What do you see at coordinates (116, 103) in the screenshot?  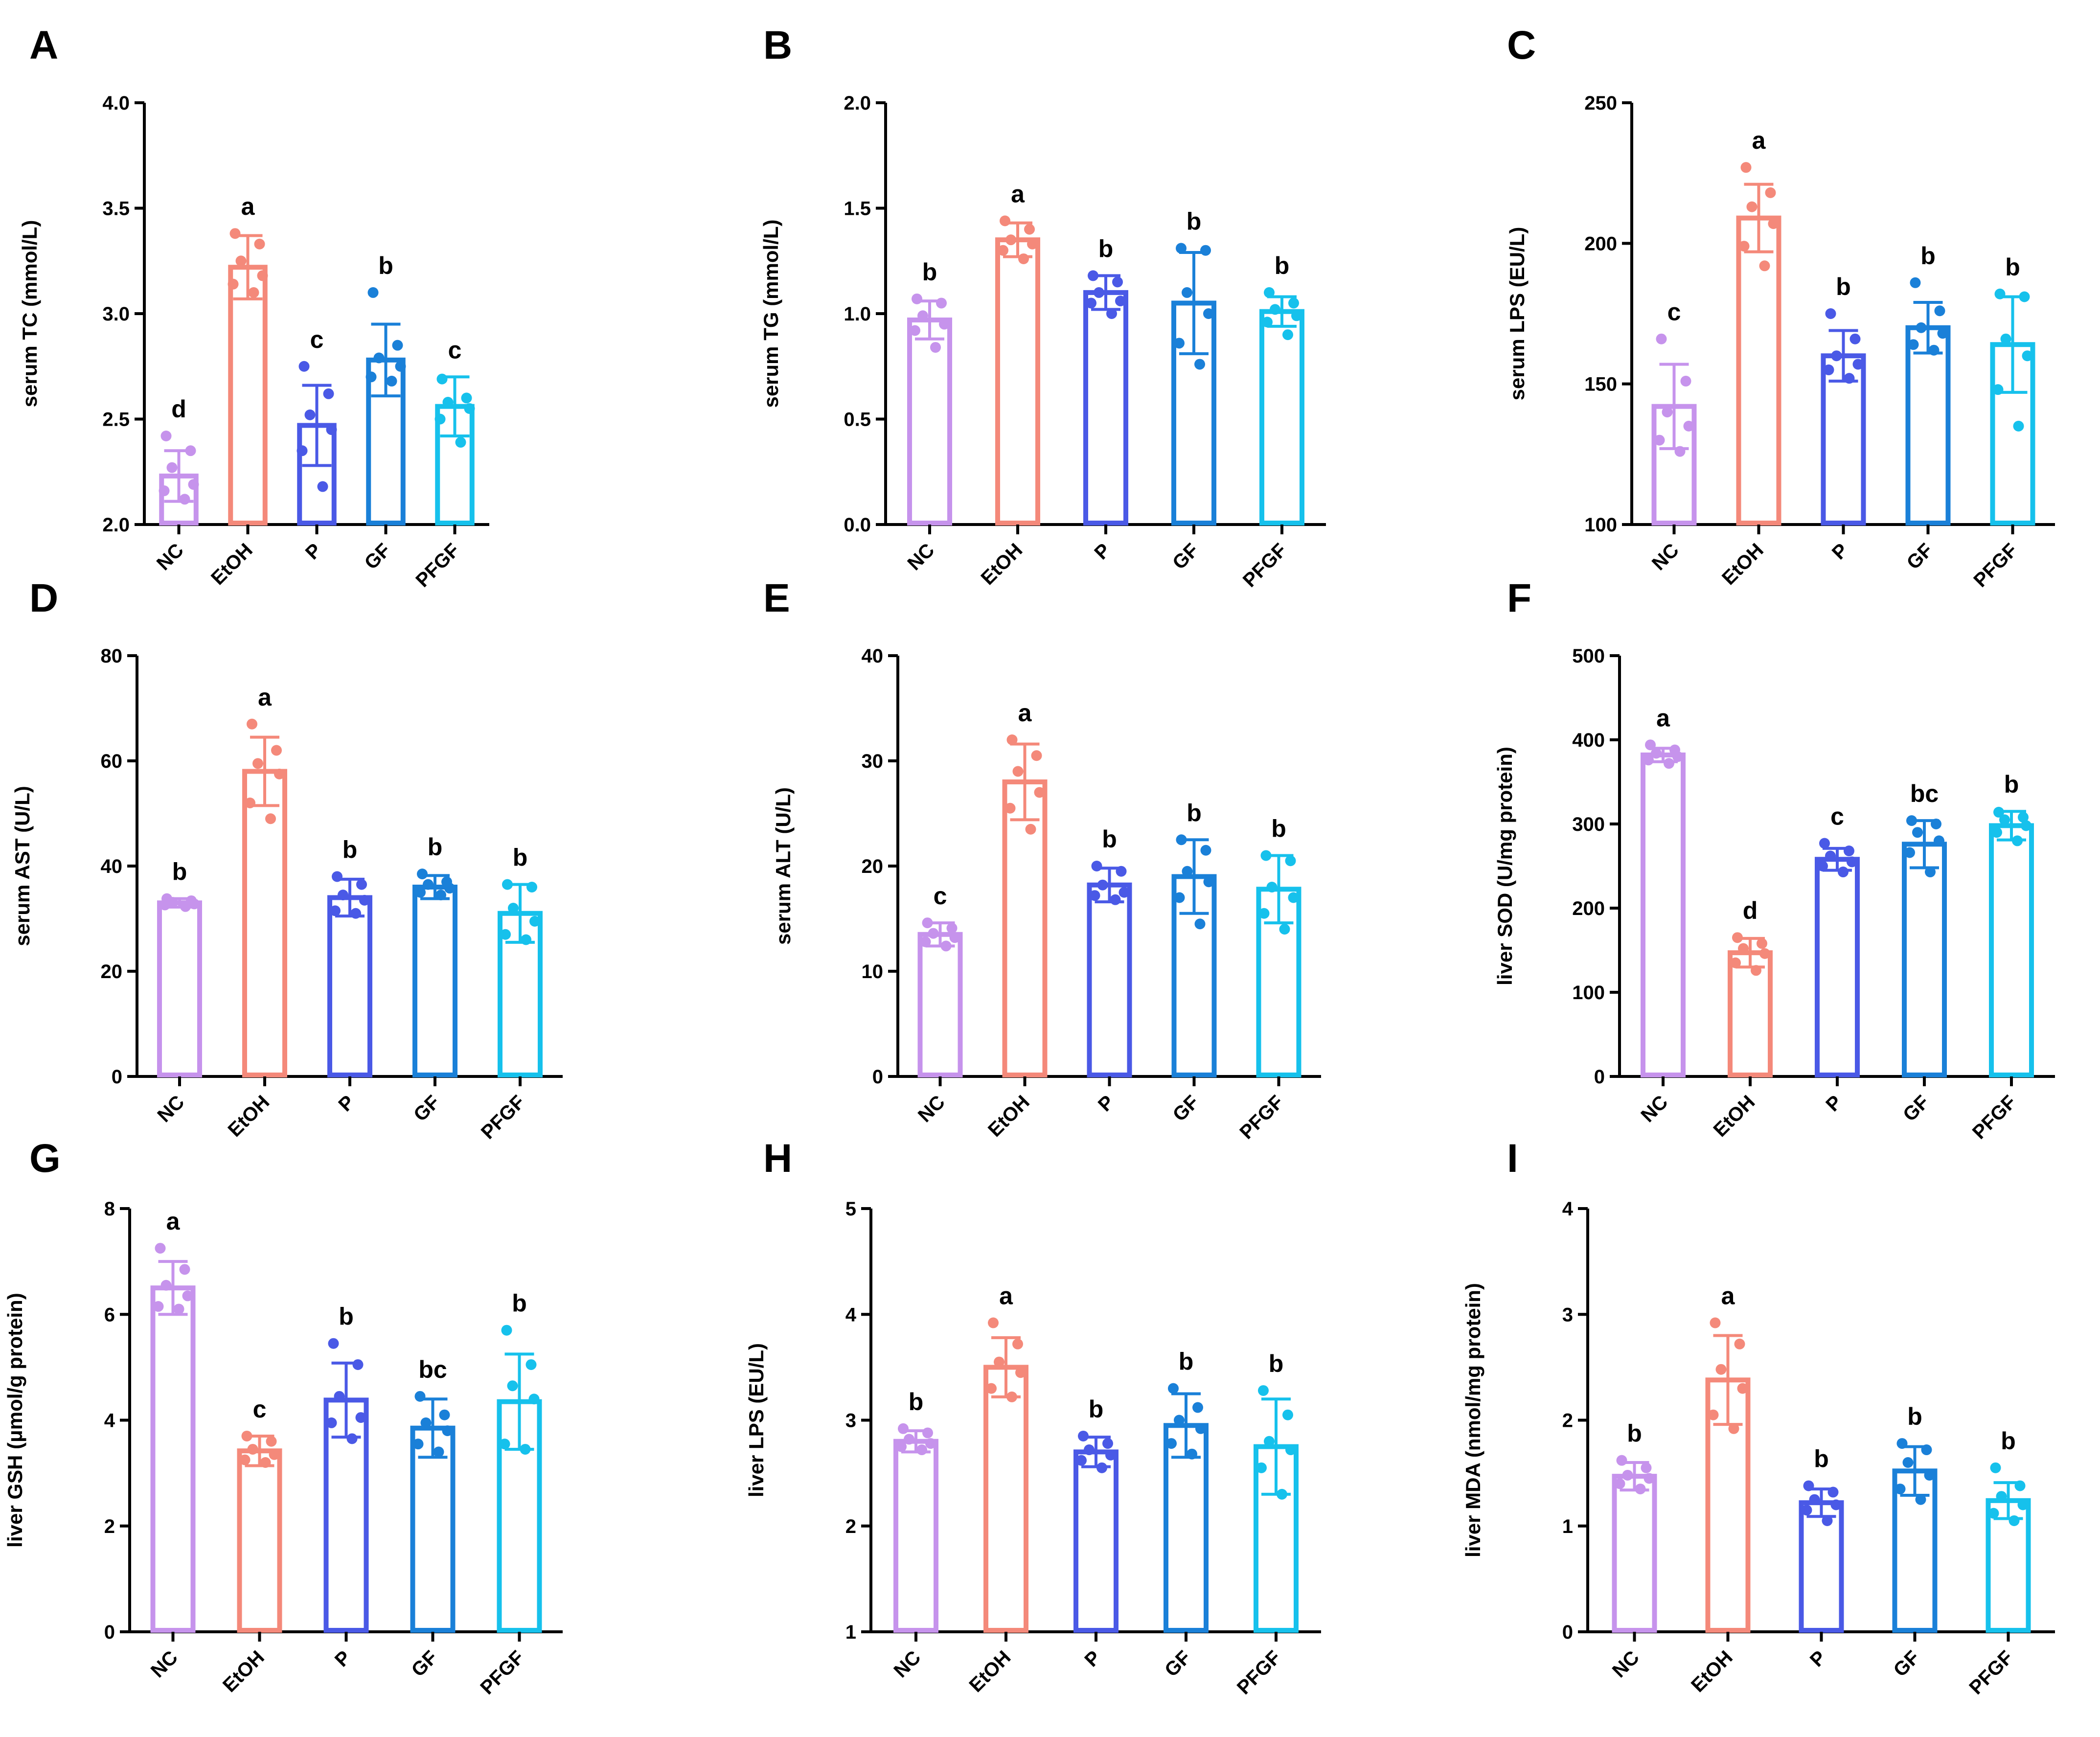 I see `y-tick-label: 4.0` at bounding box center [116, 103].